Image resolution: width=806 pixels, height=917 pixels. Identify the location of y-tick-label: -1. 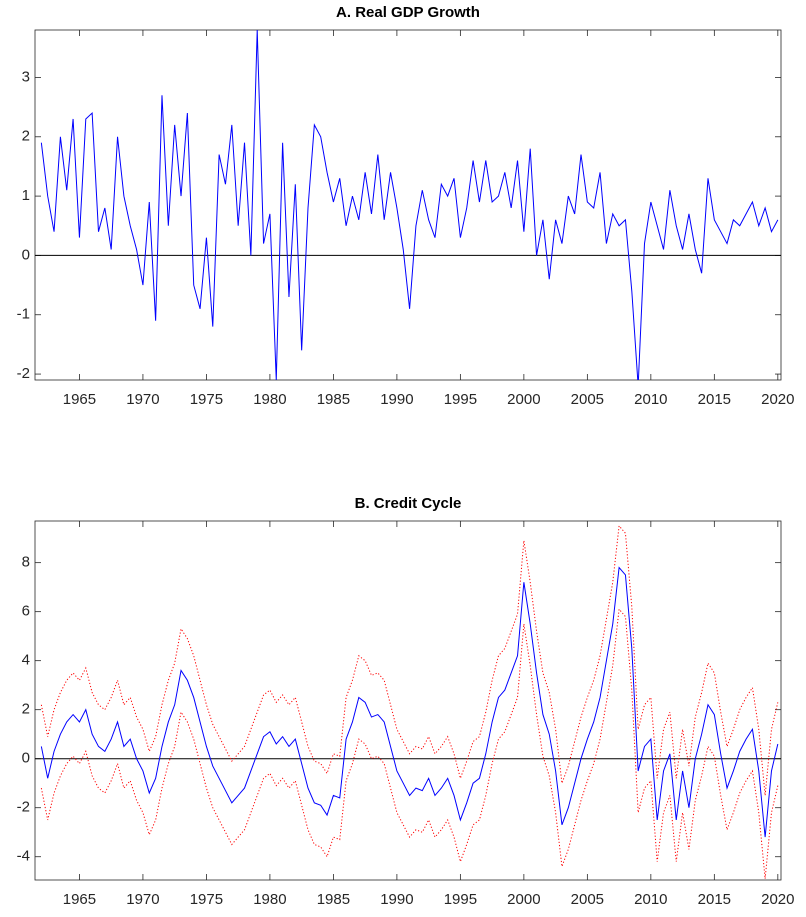
(23, 314).